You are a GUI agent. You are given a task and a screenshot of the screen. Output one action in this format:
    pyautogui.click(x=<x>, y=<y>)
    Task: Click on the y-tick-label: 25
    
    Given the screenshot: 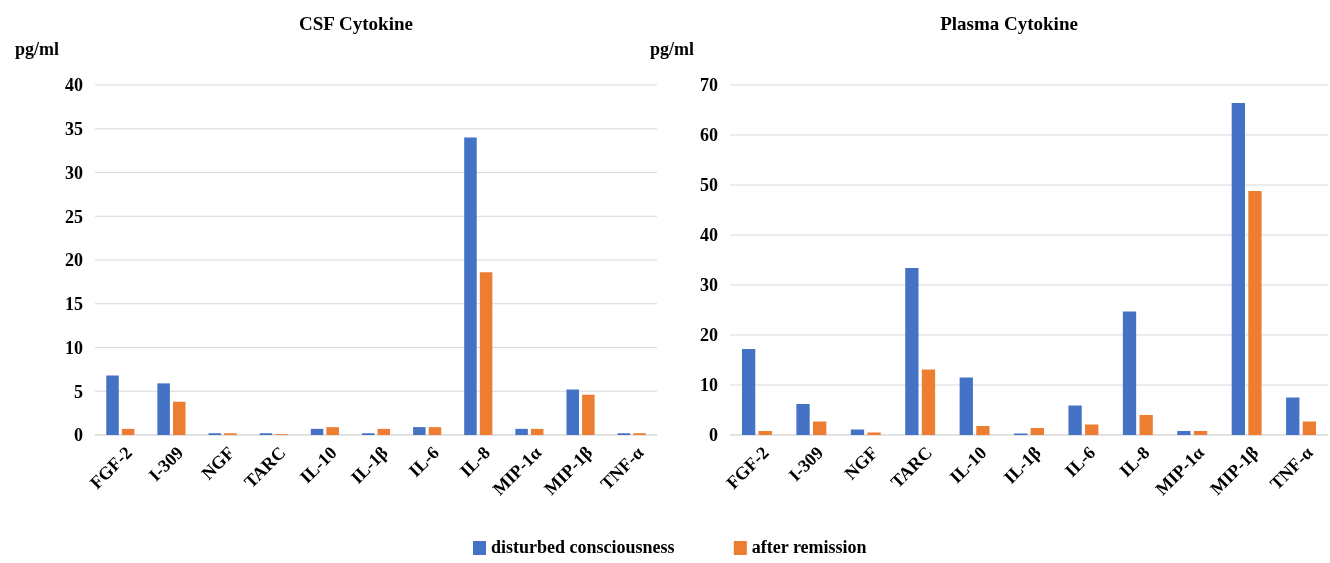 What is the action you would take?
    pyautogui.click(x=74, y=216)
    